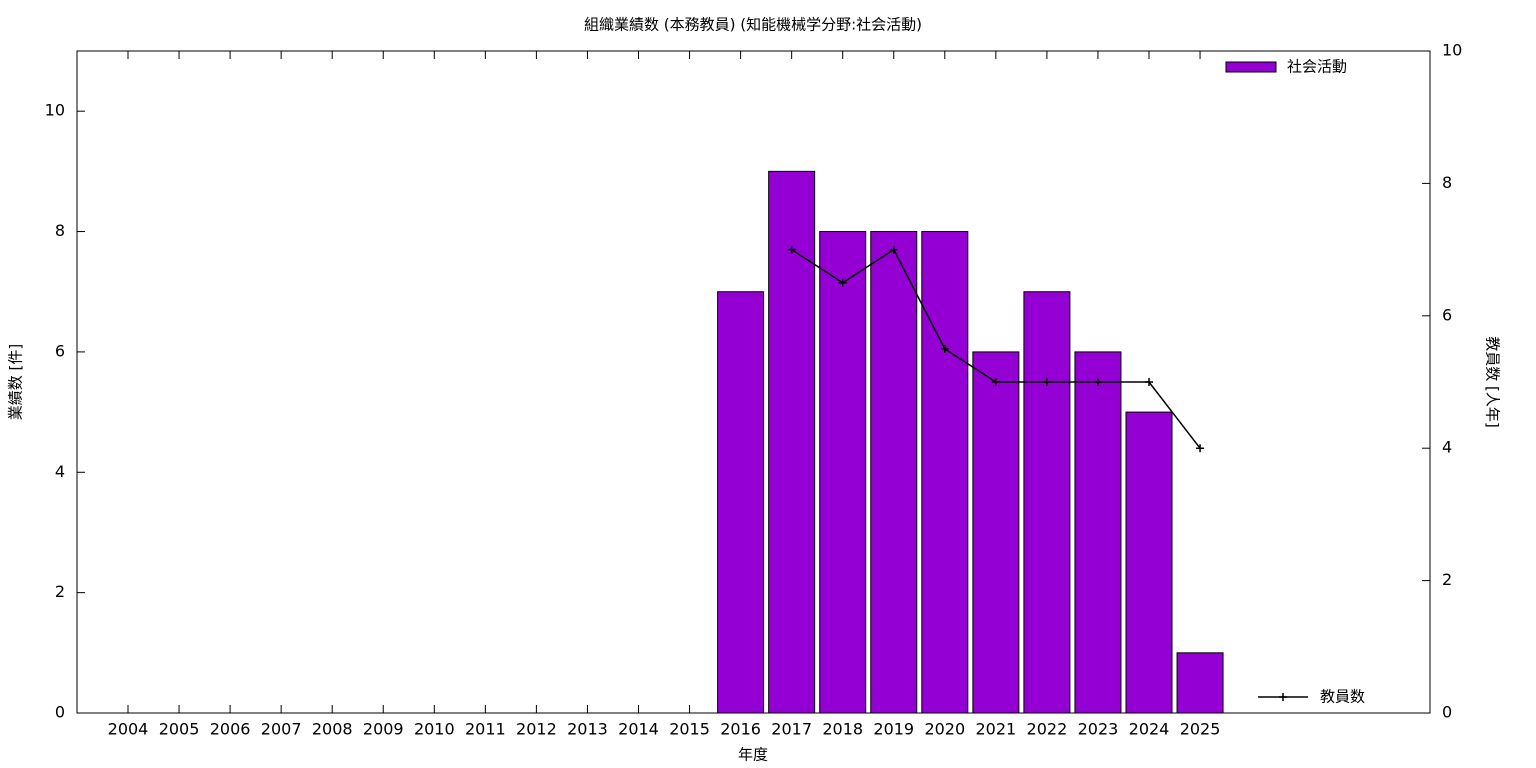 This screenshot has height=768, width=1536. What do you see at coordinates (281, 729) in the screenshot?
I see `x-tick-label: 2007` at bounding box center [281, 729].